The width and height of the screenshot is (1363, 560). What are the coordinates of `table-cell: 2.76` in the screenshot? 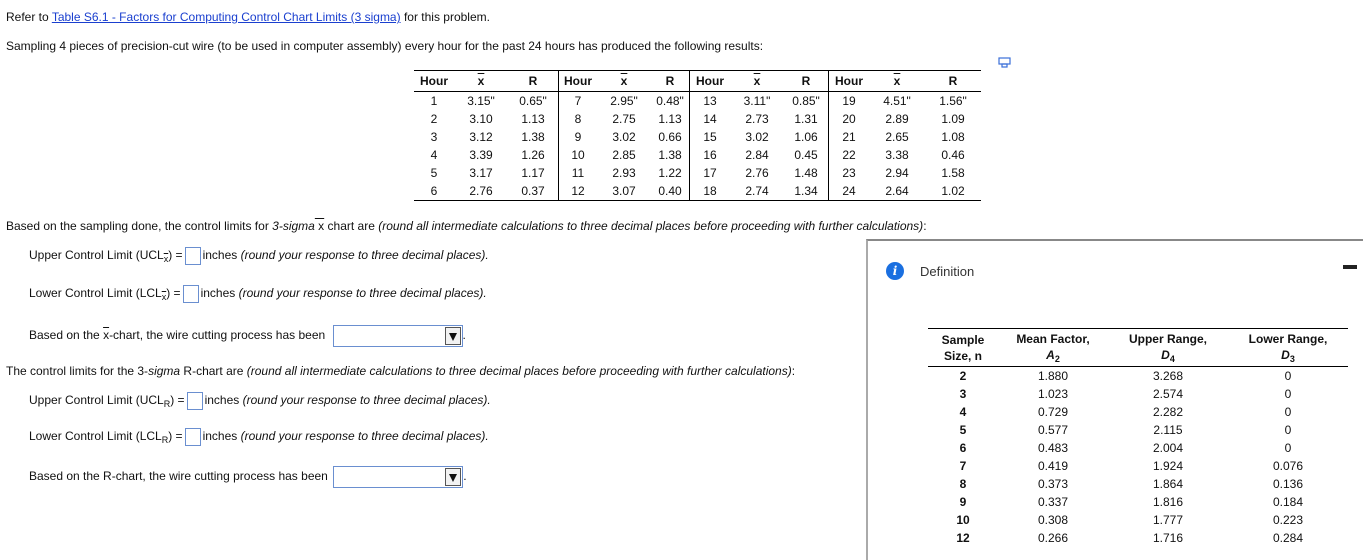 It's located at (481, 191).